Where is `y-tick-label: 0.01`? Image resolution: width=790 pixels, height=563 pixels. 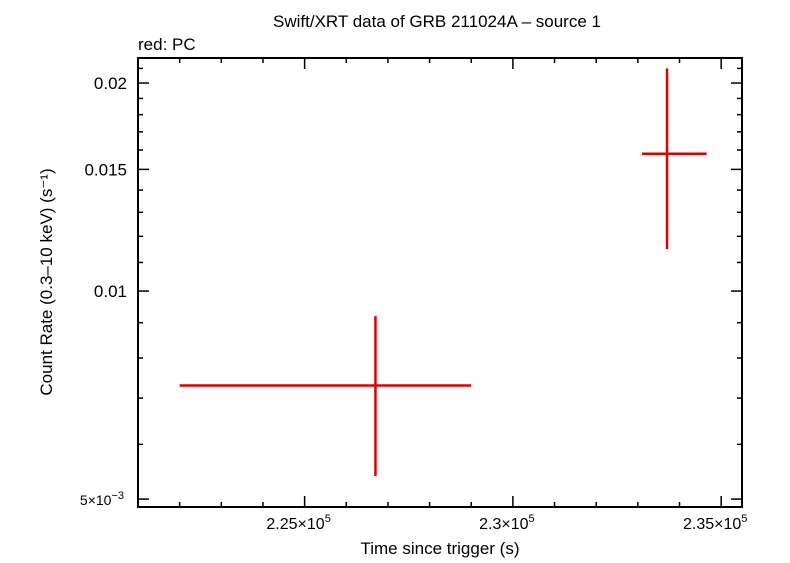
y-tick-label: 0.01 is located at coordinates (110, 291).